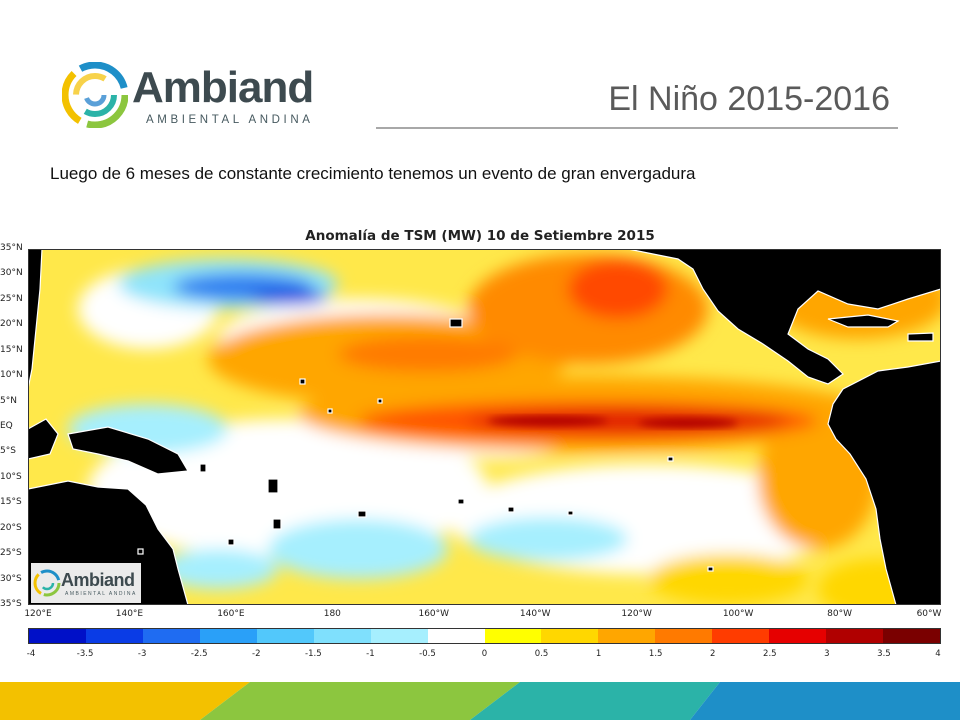  I want to click on colorbar-tick-label: 0.5, so click(541, 654).